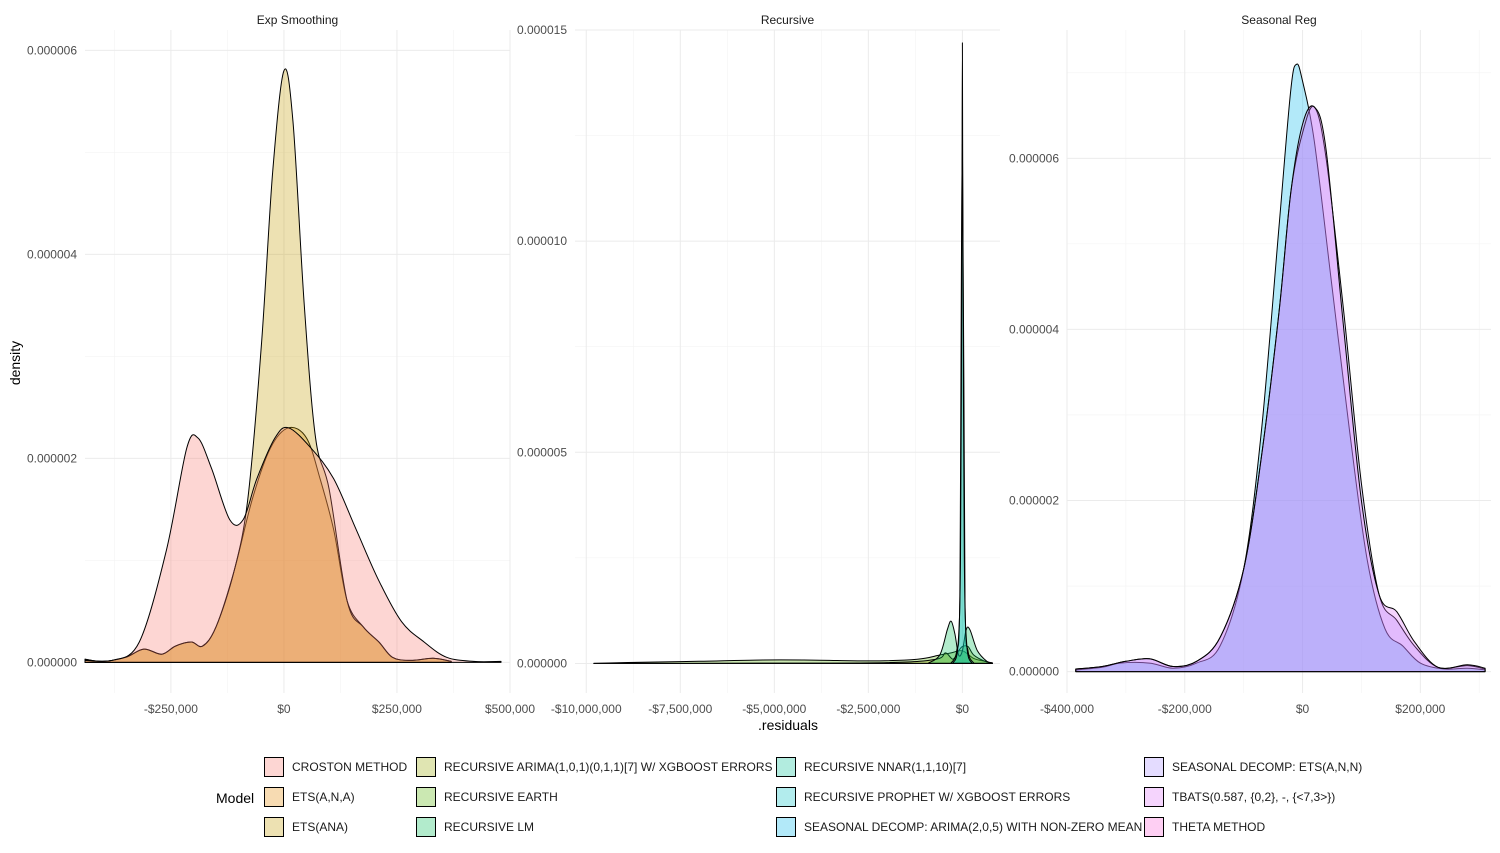 This screenshot has height=853, width=1500. What do you see at coordinates (788, 725) in the screenshot?
I see `x-axis-title: .residuals` at bounding box center [788, 725].